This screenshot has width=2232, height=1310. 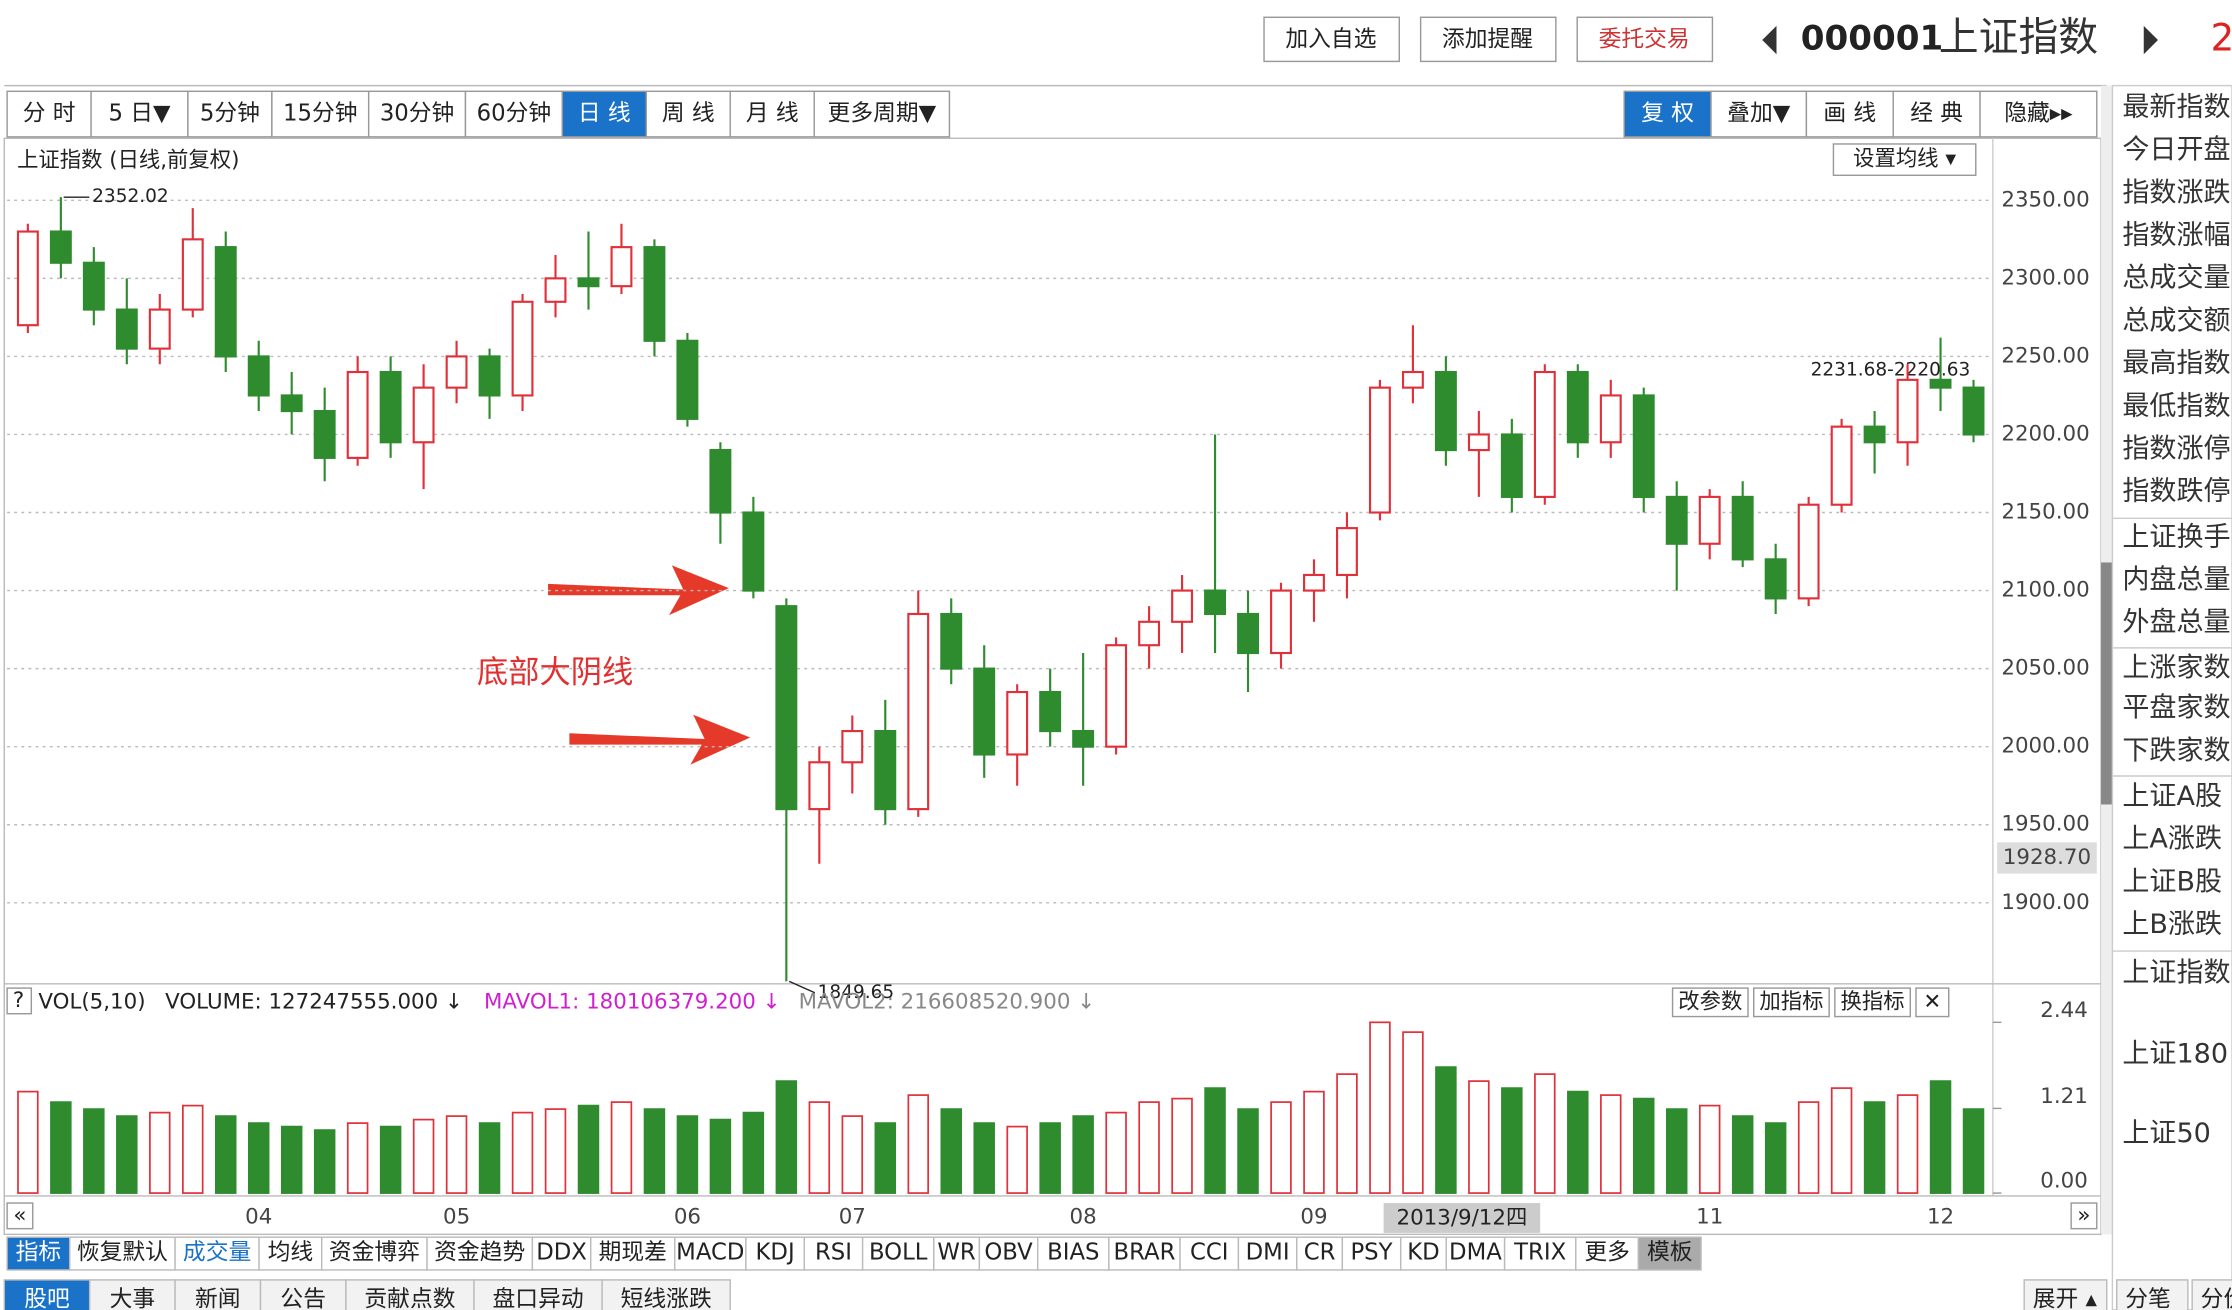 I want to click on indicator-tab-label: BIAS, so click(x=1073, y=1252).